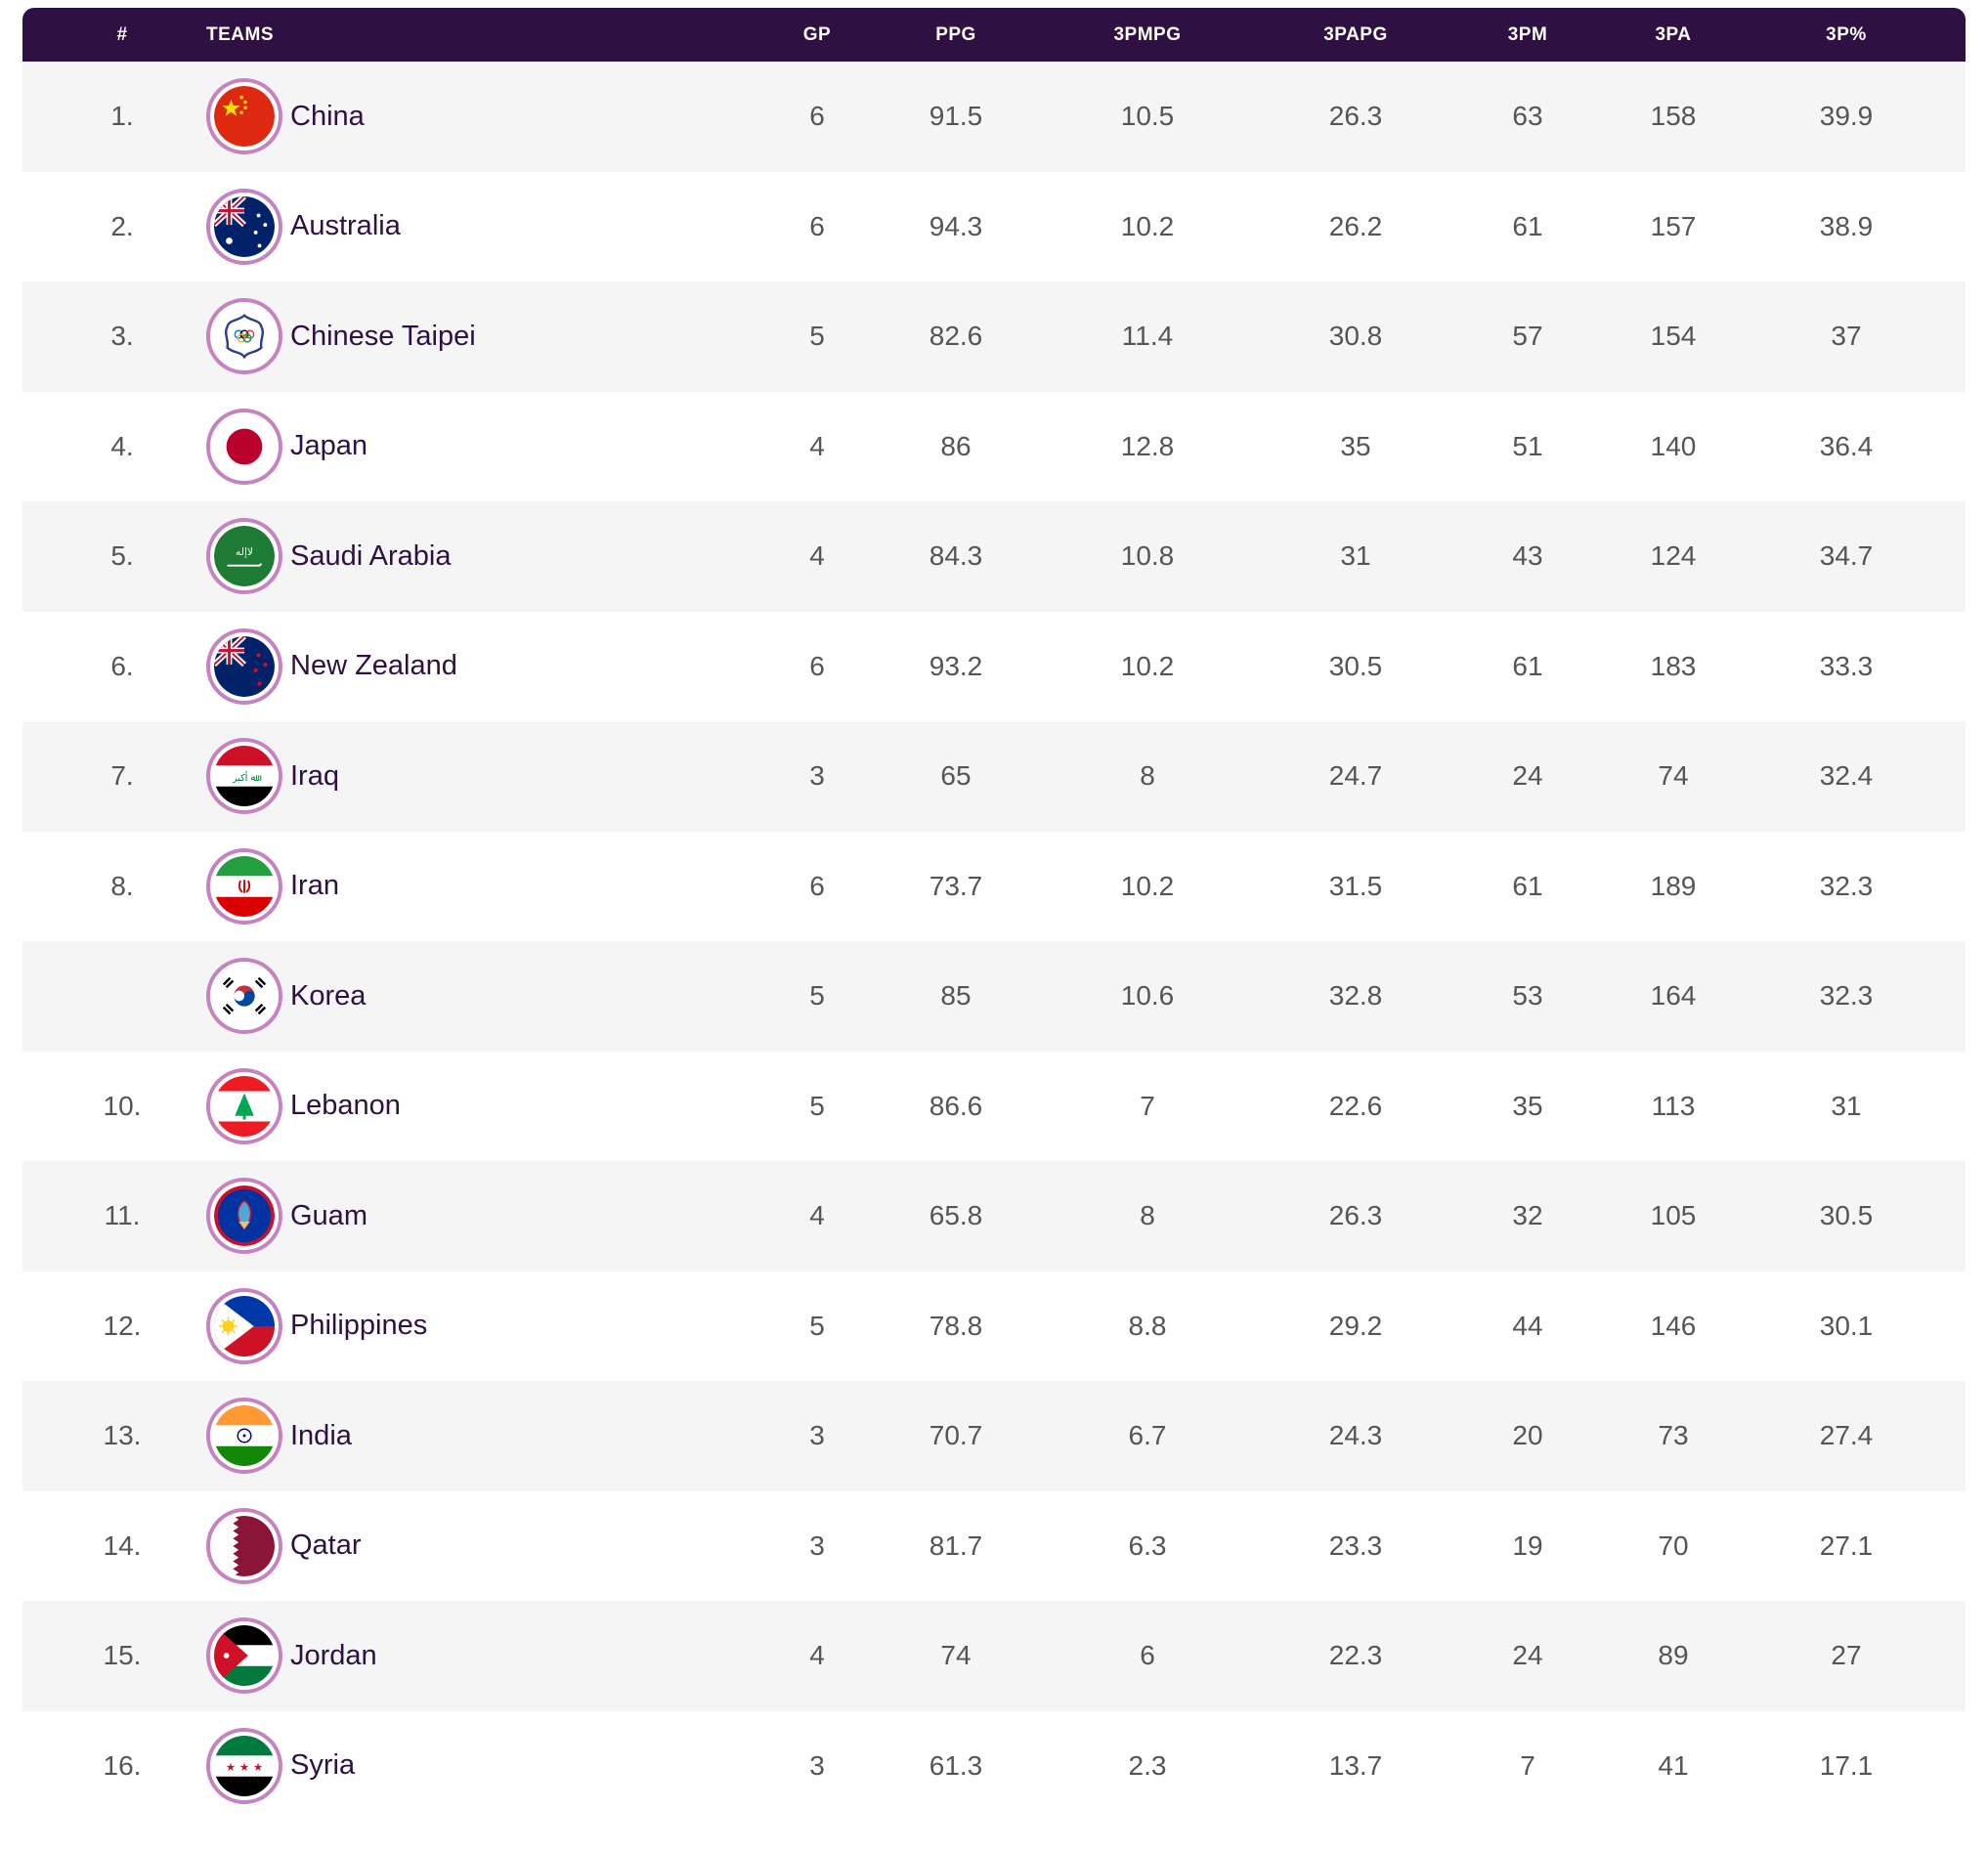 This screenshot has width=1988, height=1853. I want to click on rank-cell: 14., so click(123, 1546).